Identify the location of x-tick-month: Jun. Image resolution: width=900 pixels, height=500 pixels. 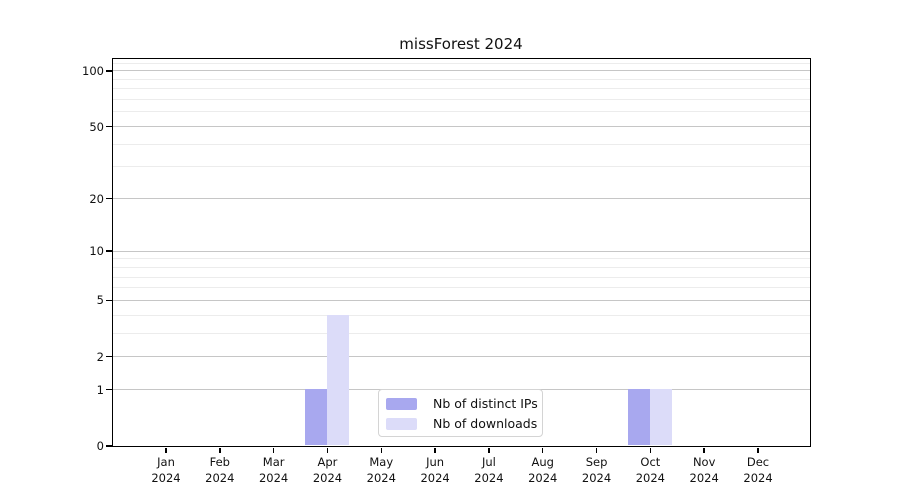
(435, 462).